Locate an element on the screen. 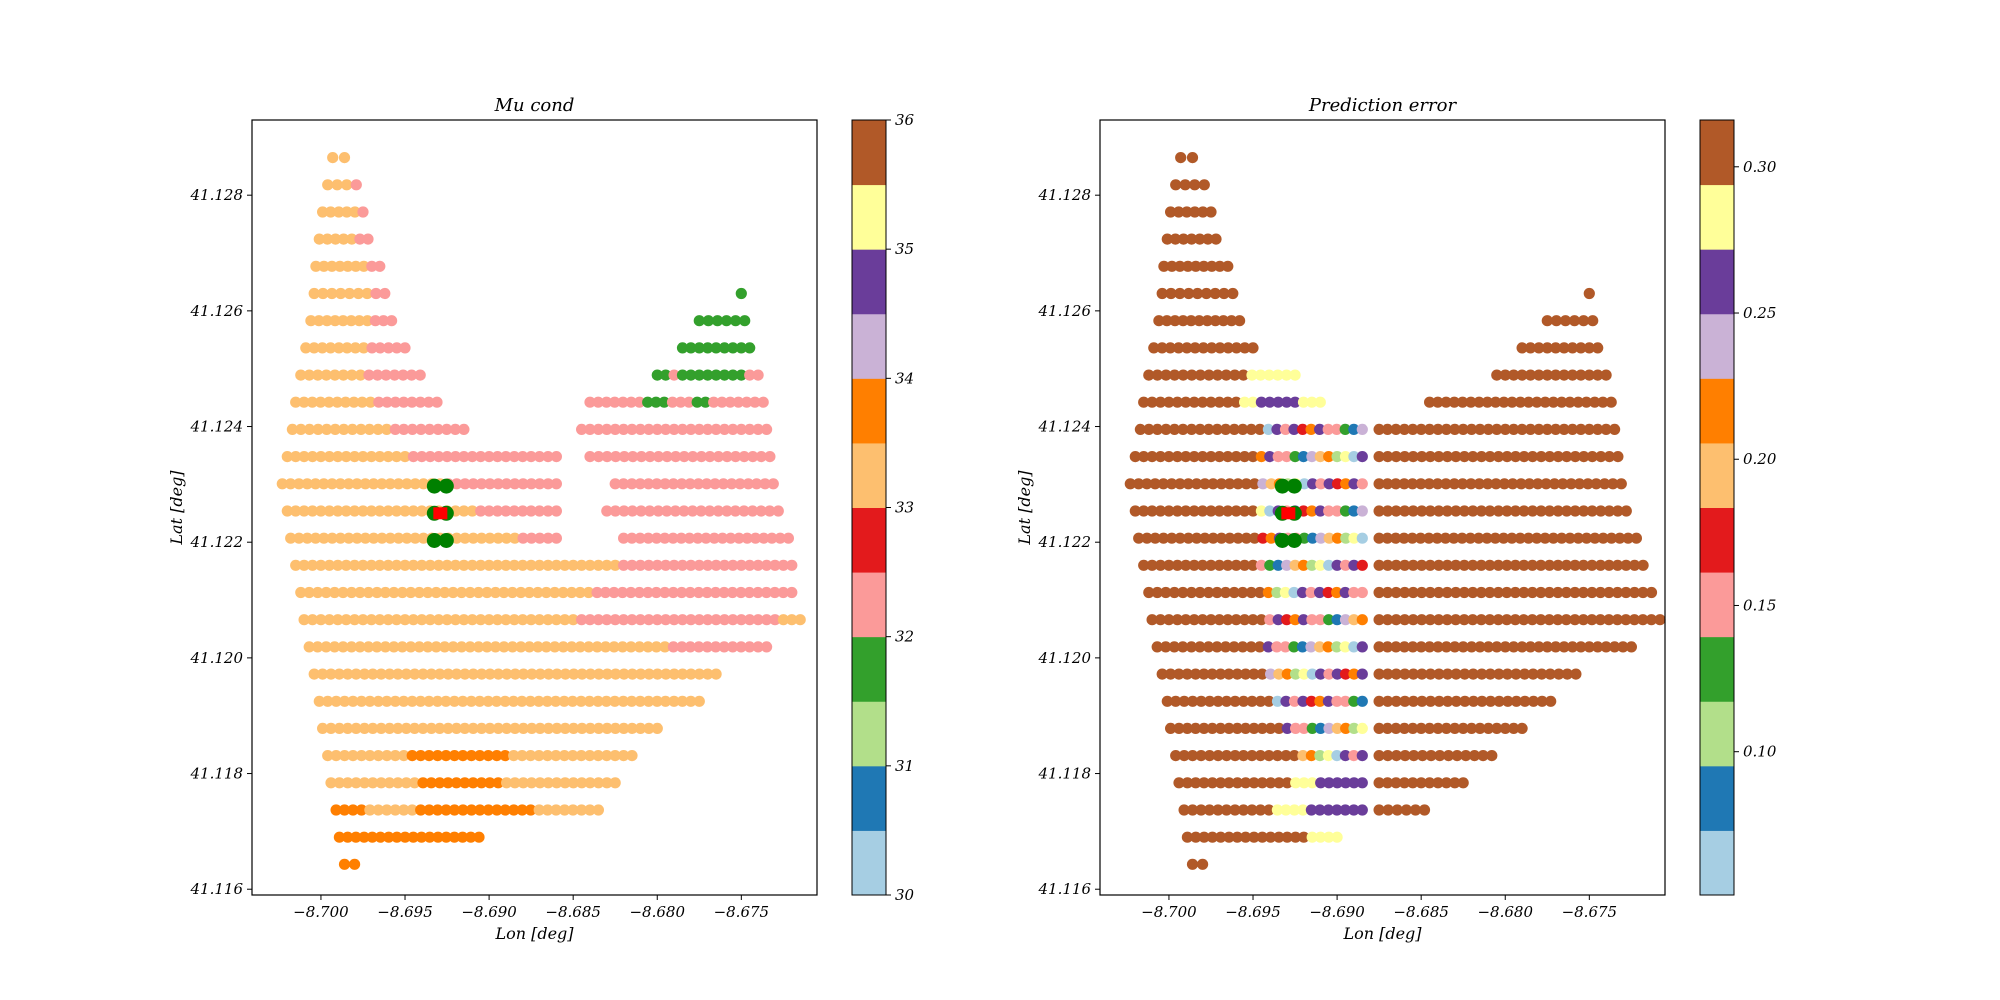  colorbar-segment is located at coordinates (1717, 669).